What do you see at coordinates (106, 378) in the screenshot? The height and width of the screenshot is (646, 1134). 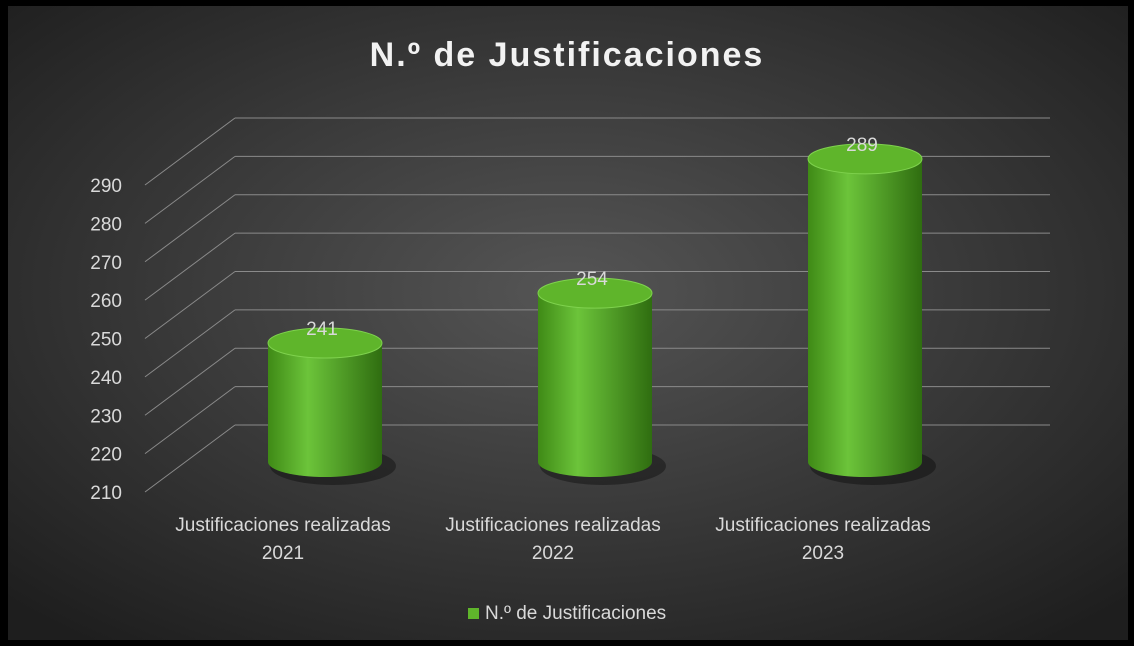 I see `y-tick-label: 240` at bounding box center [106, 378].